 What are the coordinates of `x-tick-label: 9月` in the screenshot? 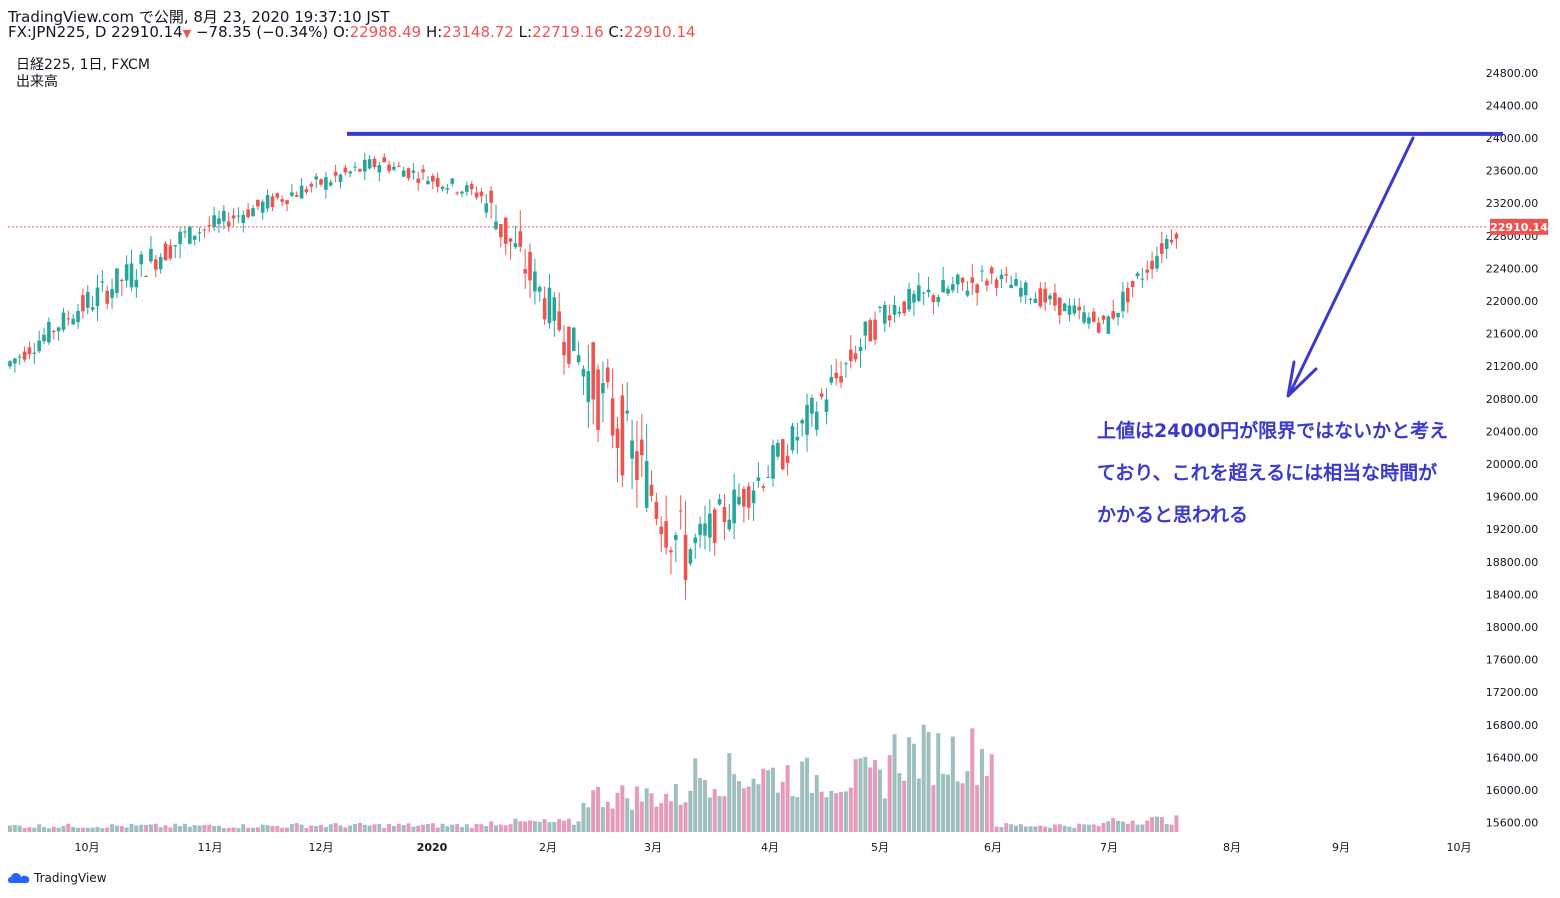 It's located at (1341, 847).